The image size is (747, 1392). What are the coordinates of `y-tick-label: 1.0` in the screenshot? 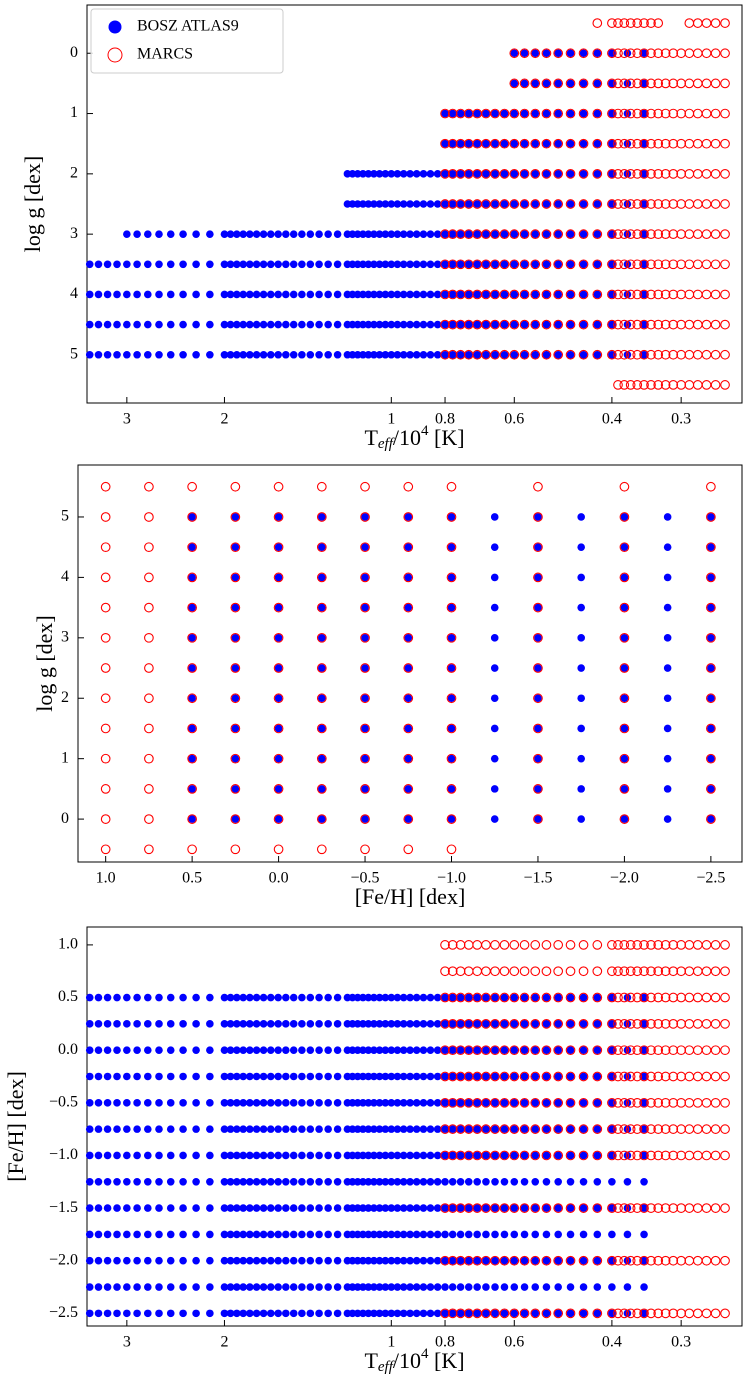 It's located at (68, 944).